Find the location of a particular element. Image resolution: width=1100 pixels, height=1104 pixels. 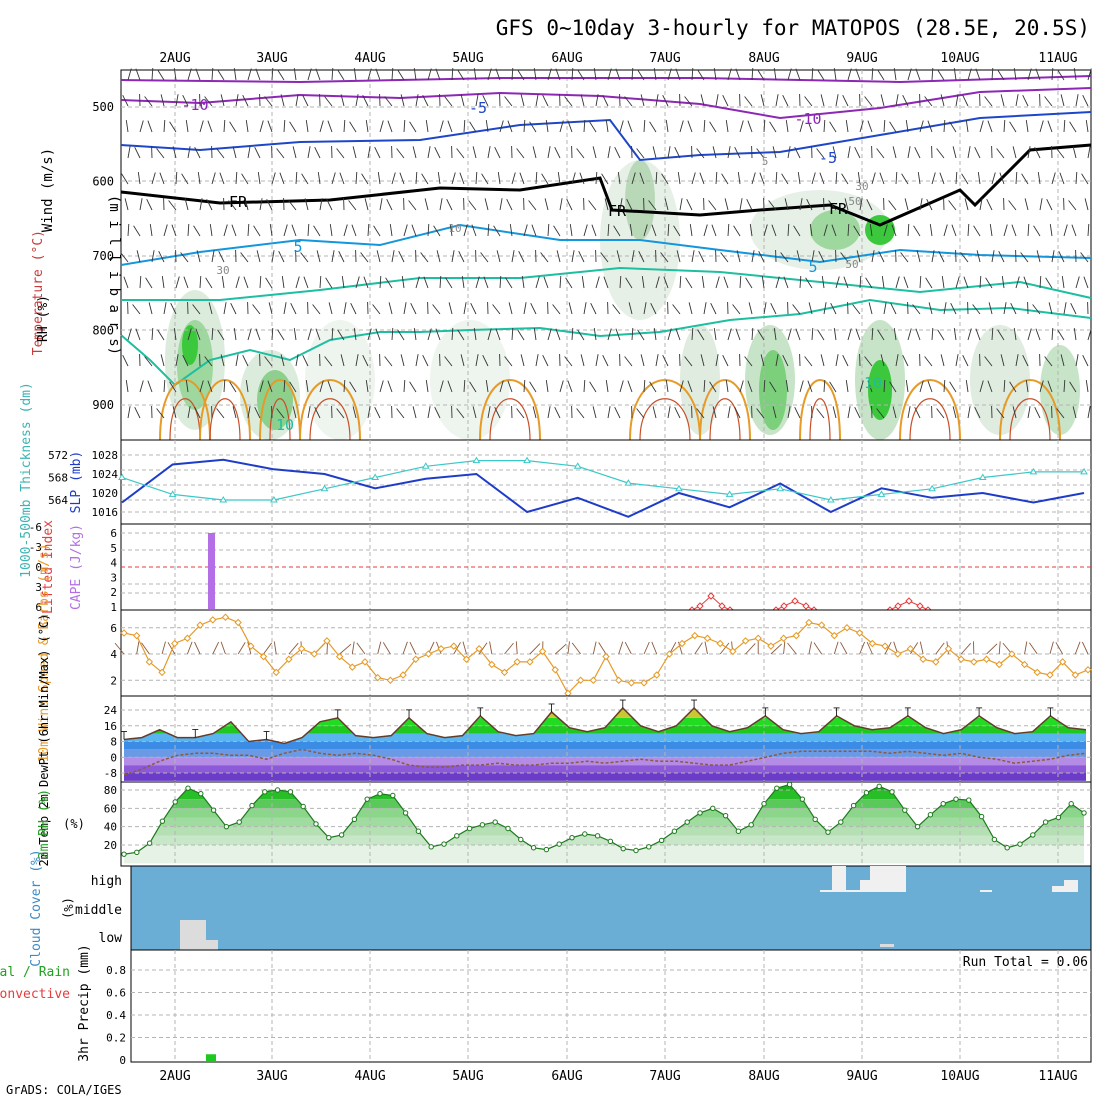

date-label-top: 3AUG is located at coordinates (271, 58).